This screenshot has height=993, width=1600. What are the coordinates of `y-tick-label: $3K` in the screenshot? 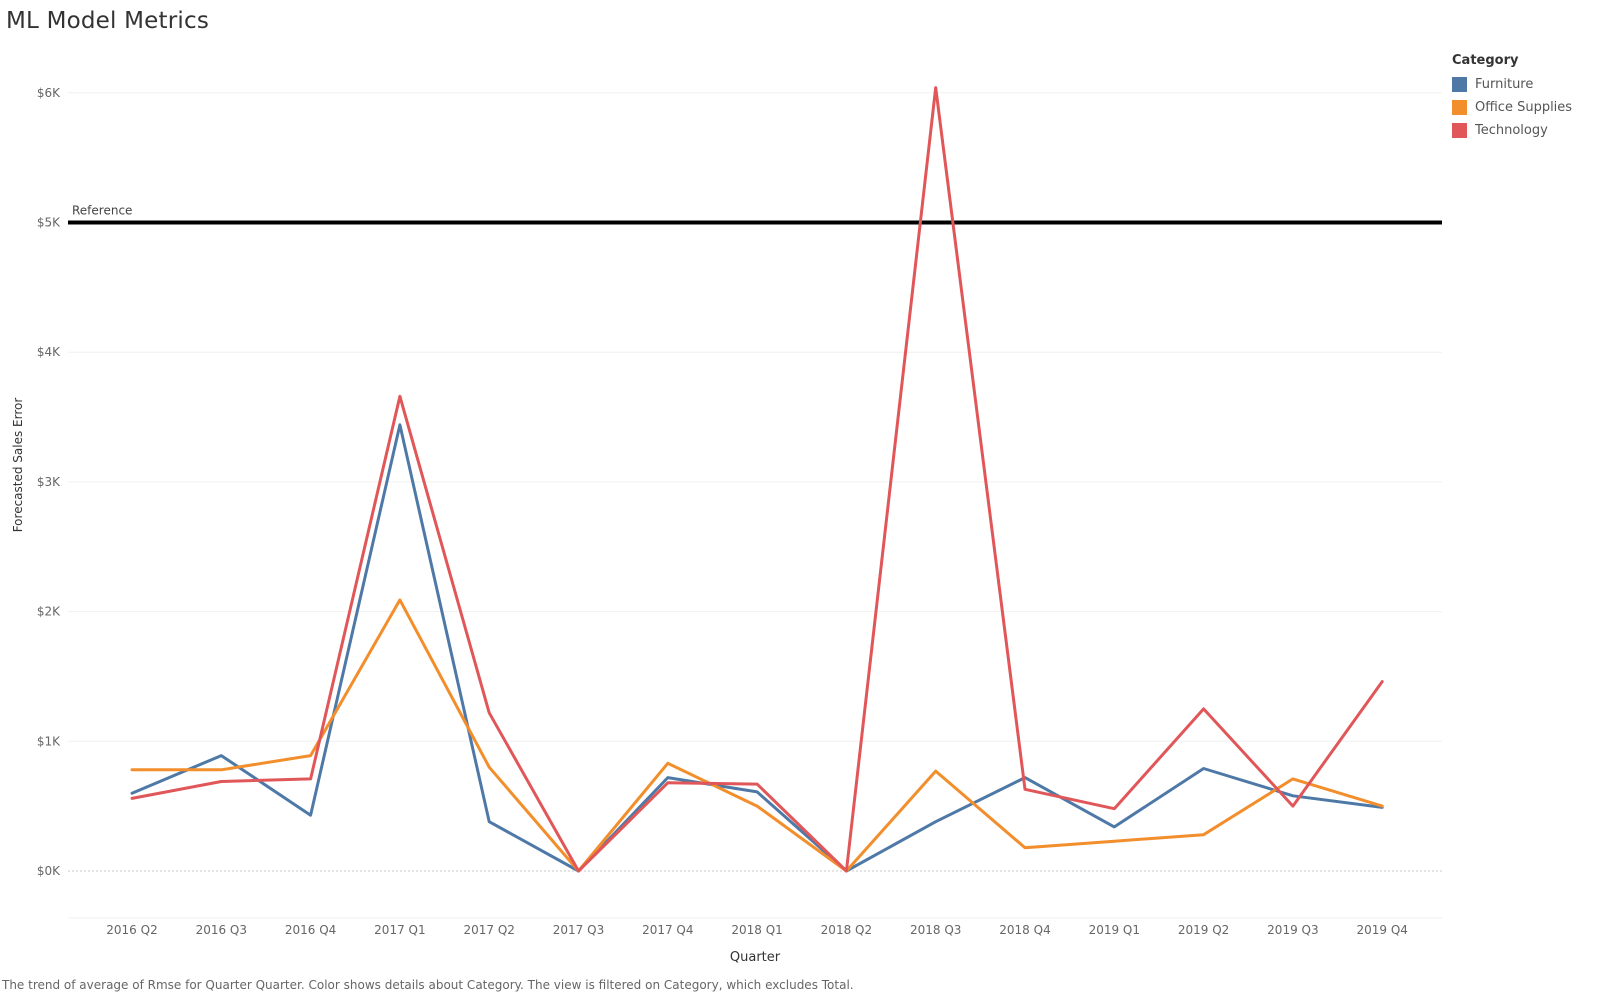 It's located at (49, 482).